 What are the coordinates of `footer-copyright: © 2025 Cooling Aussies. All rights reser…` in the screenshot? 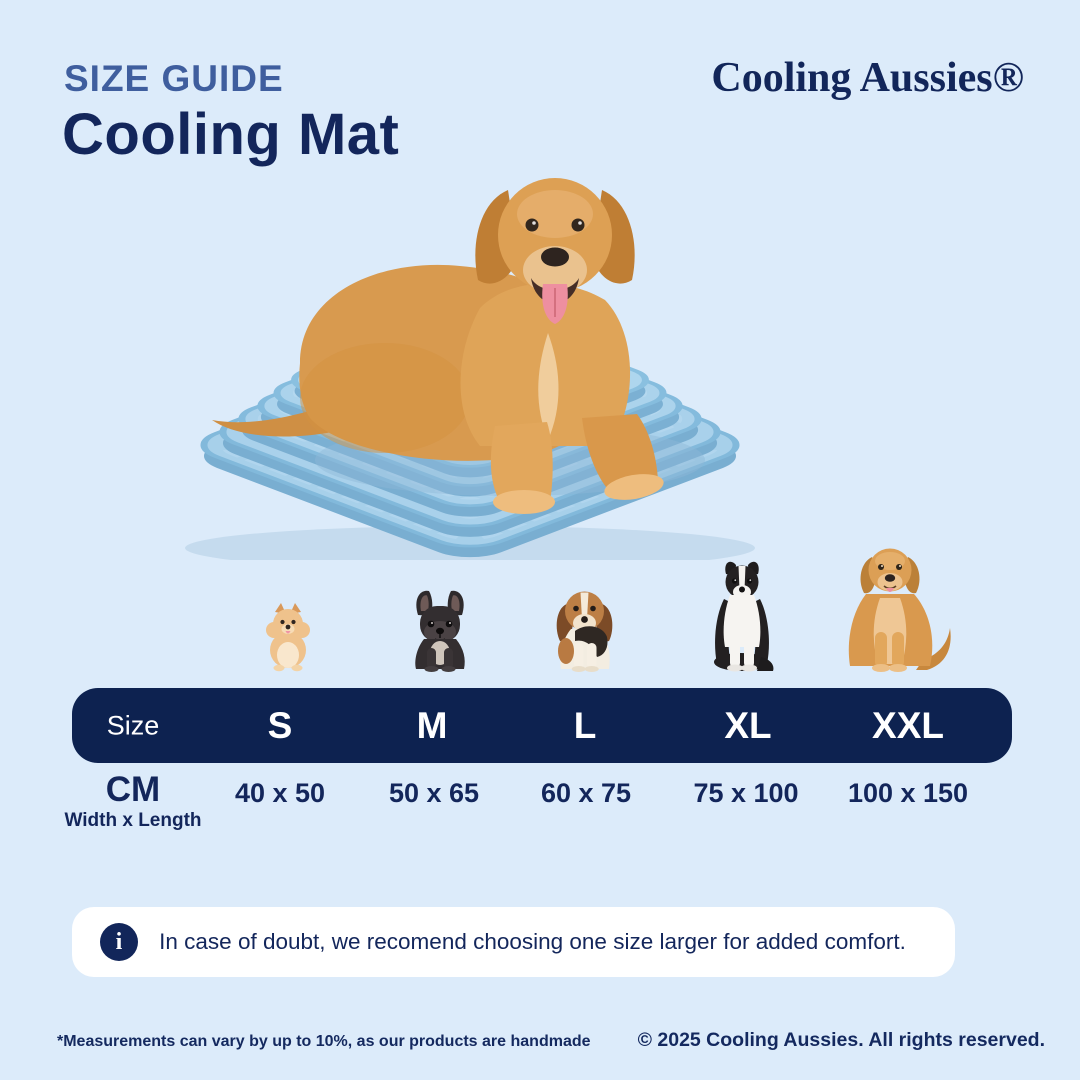 It's located at (841, 1040).